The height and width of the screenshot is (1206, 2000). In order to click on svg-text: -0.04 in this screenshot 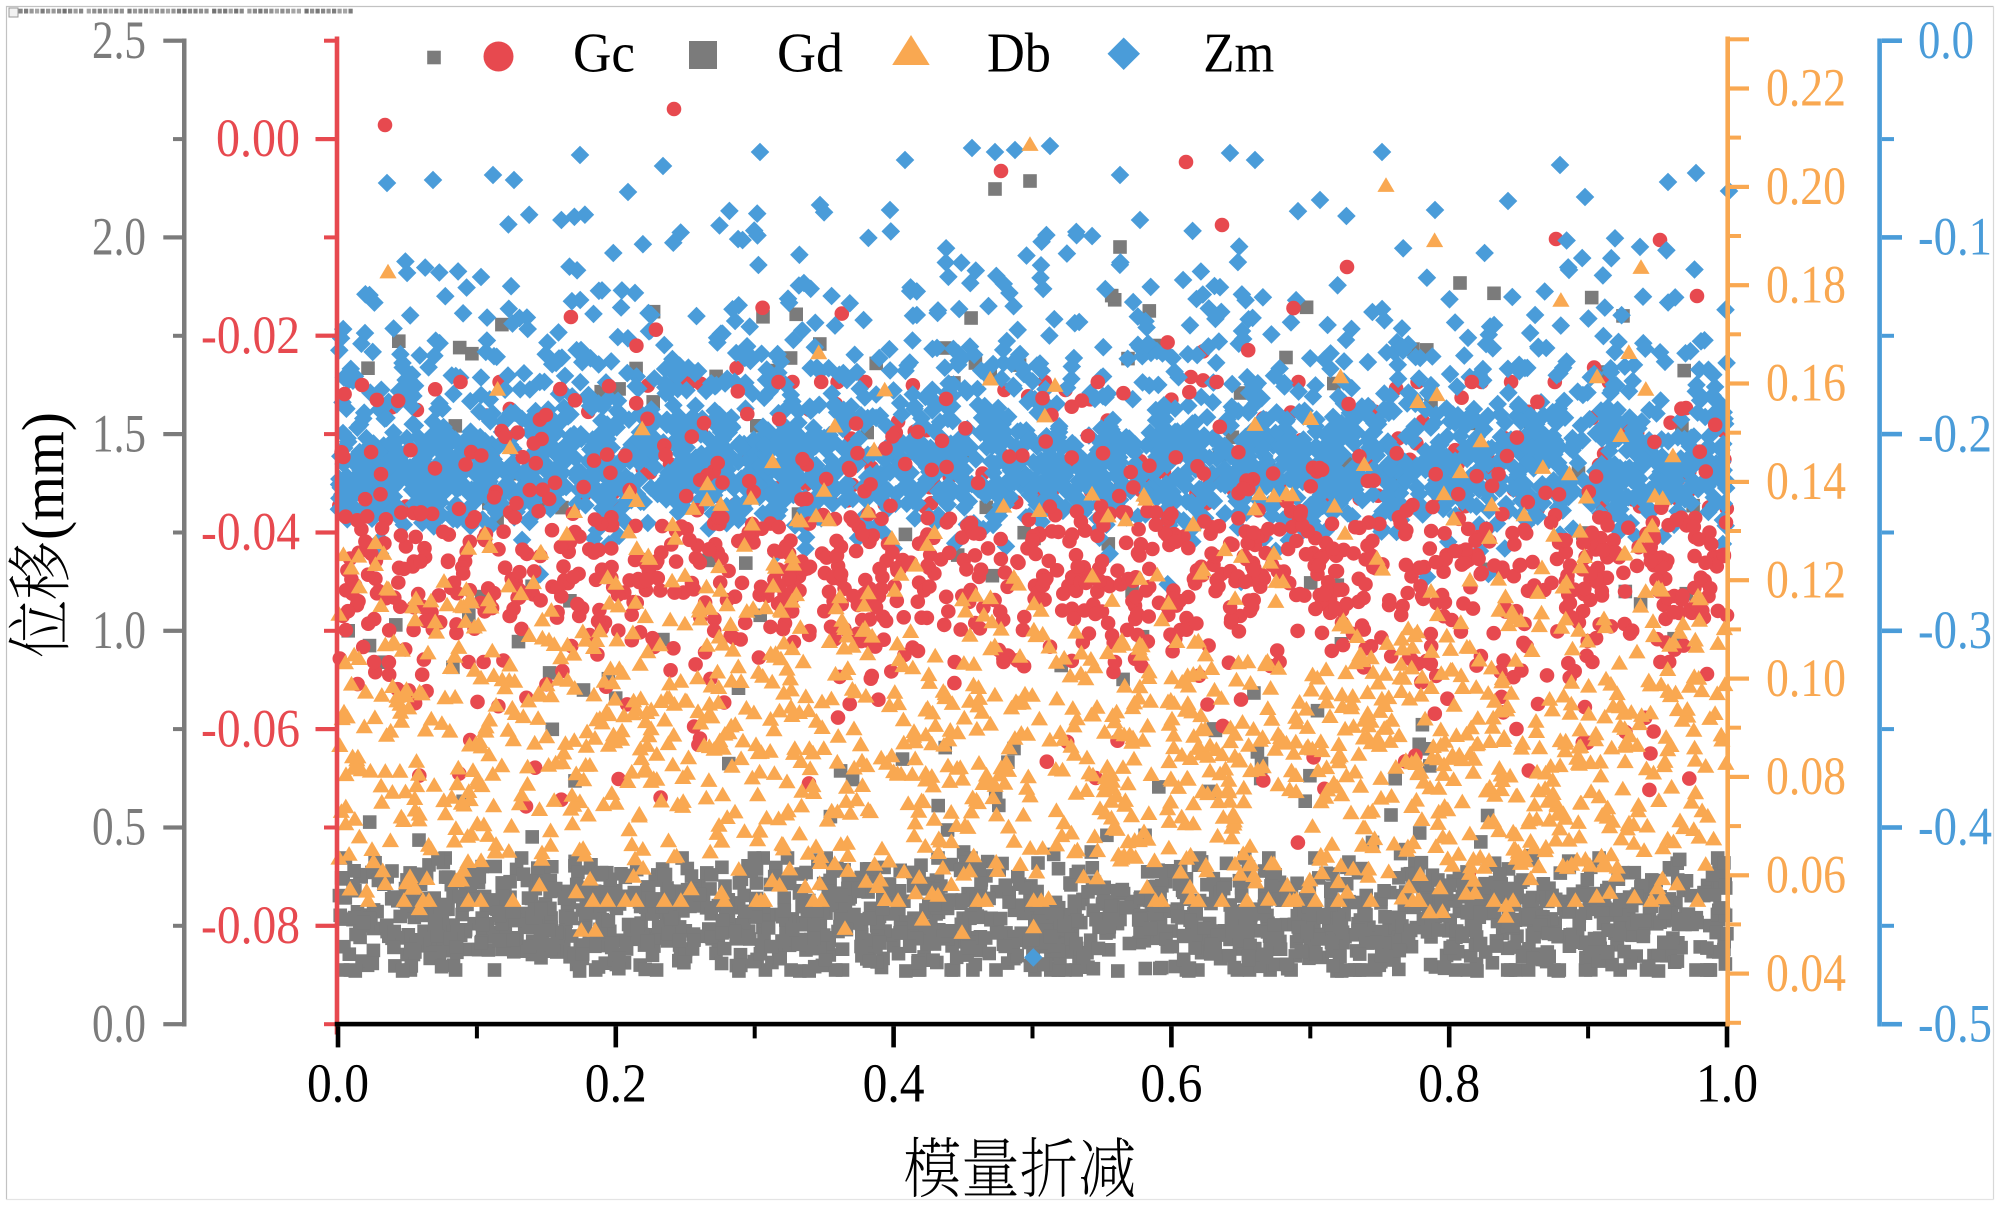, I will do `click(250, 532)`.